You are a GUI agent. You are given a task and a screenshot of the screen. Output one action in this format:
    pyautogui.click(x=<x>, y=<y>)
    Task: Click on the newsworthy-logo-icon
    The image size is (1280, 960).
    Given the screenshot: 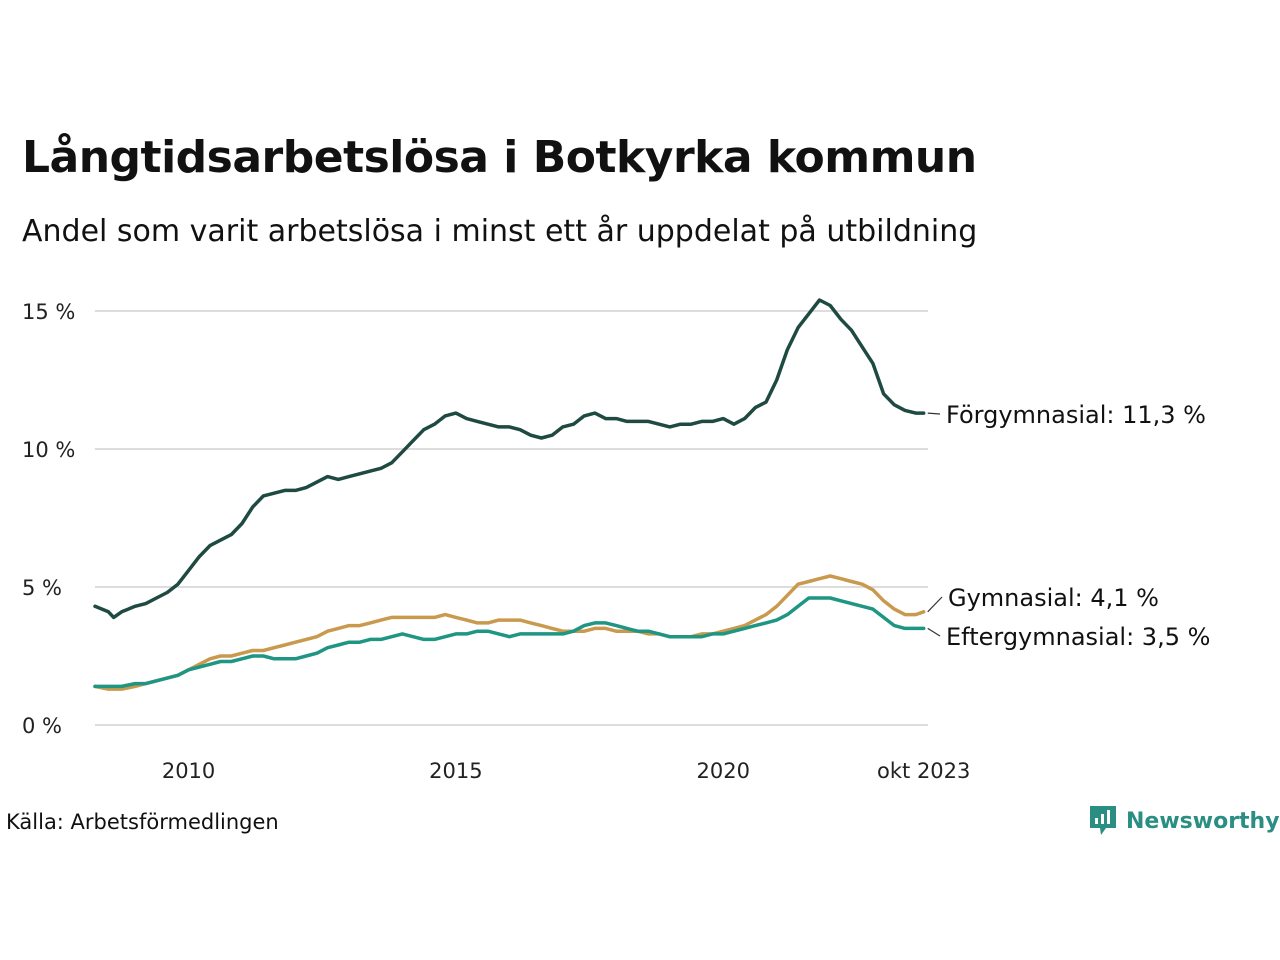 What is the action you would take?
    pyautogui.click(x=1103, y=820)
    